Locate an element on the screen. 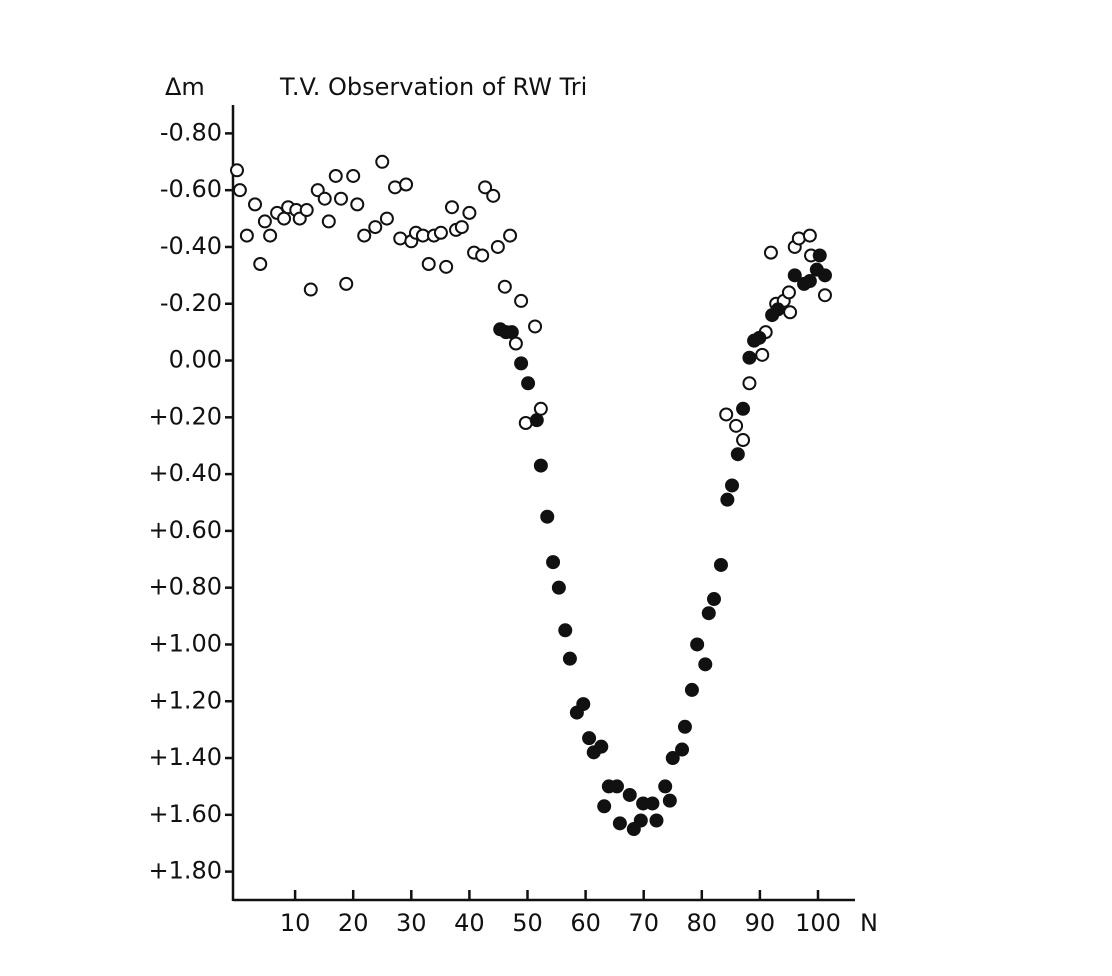 The width and height of the screenshot is (1112, 976). y-tick-label: +1.20 is located at coordinates (185, 700).